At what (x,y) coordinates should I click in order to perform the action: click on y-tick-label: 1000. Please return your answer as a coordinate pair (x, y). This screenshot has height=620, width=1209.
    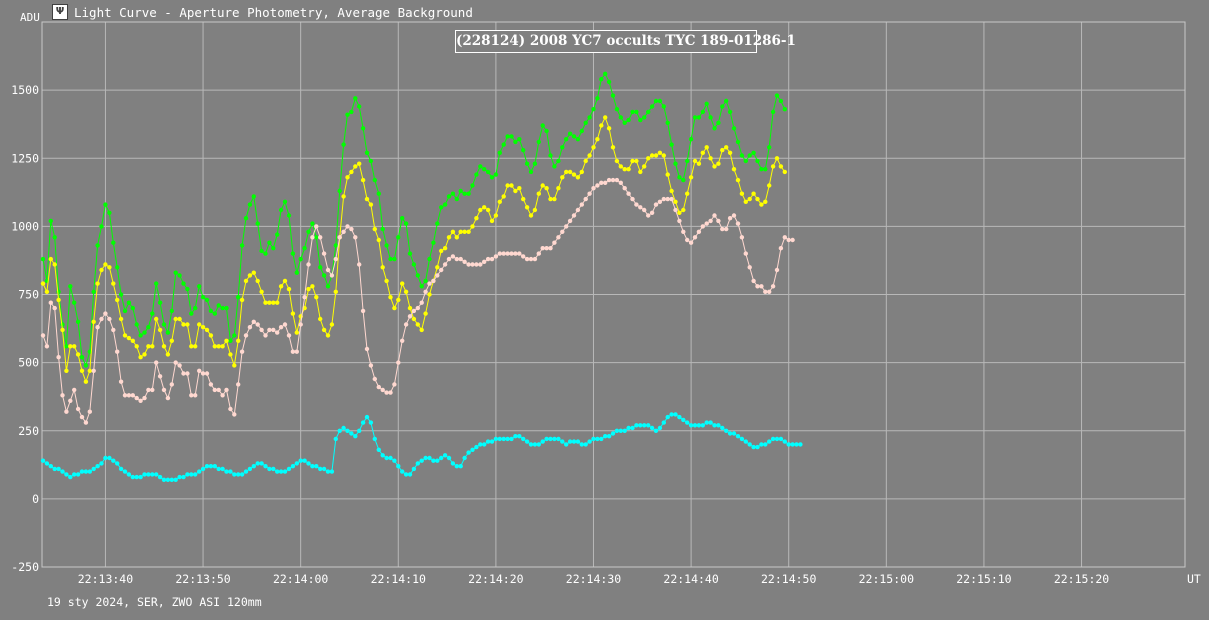
    Looking at the image, I should click on (25, 226).